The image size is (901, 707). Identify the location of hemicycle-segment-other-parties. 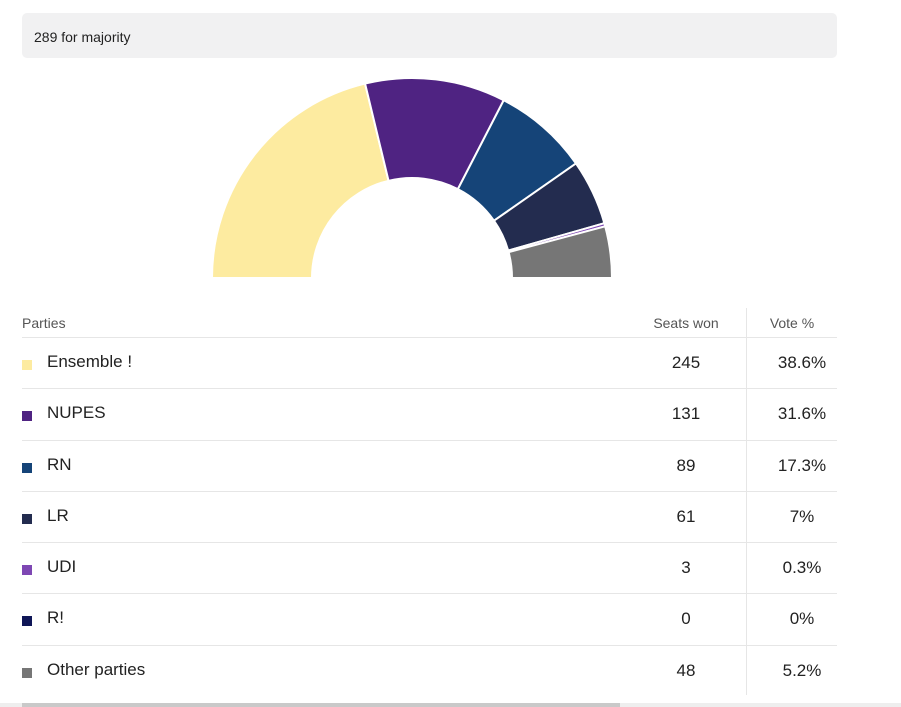
(560, 252).